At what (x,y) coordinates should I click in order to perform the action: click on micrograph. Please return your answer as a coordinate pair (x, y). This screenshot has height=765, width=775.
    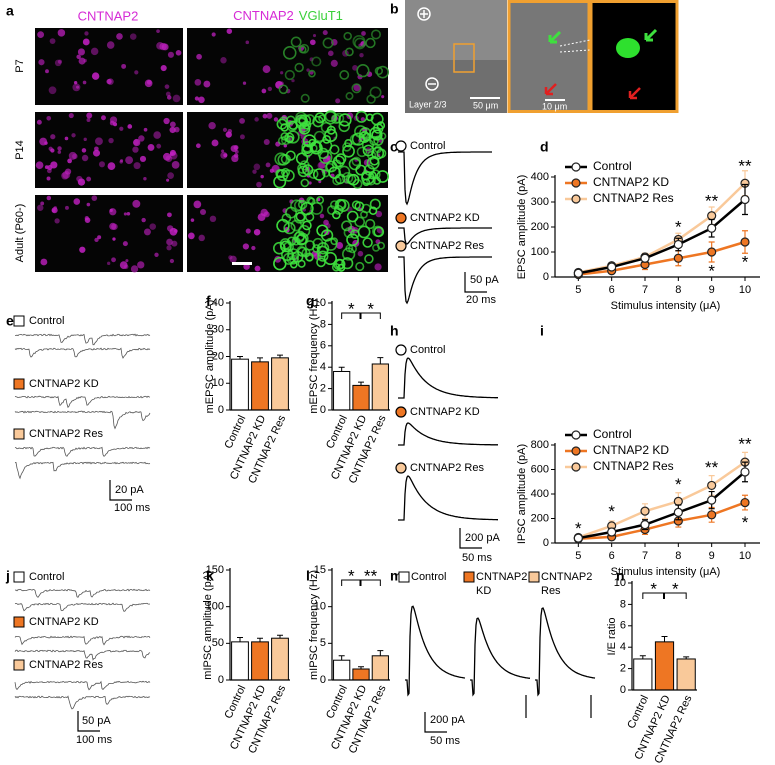
    Looking at the image, I should click on (109, 150).